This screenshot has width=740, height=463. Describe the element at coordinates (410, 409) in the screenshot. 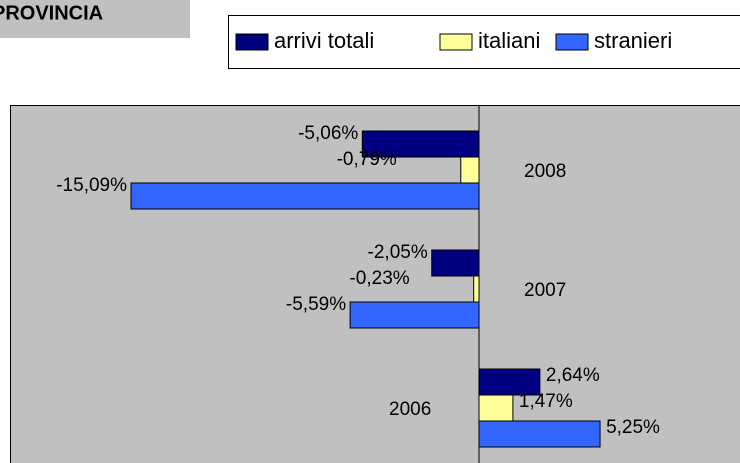

I see `category-label: 2006` at that location.